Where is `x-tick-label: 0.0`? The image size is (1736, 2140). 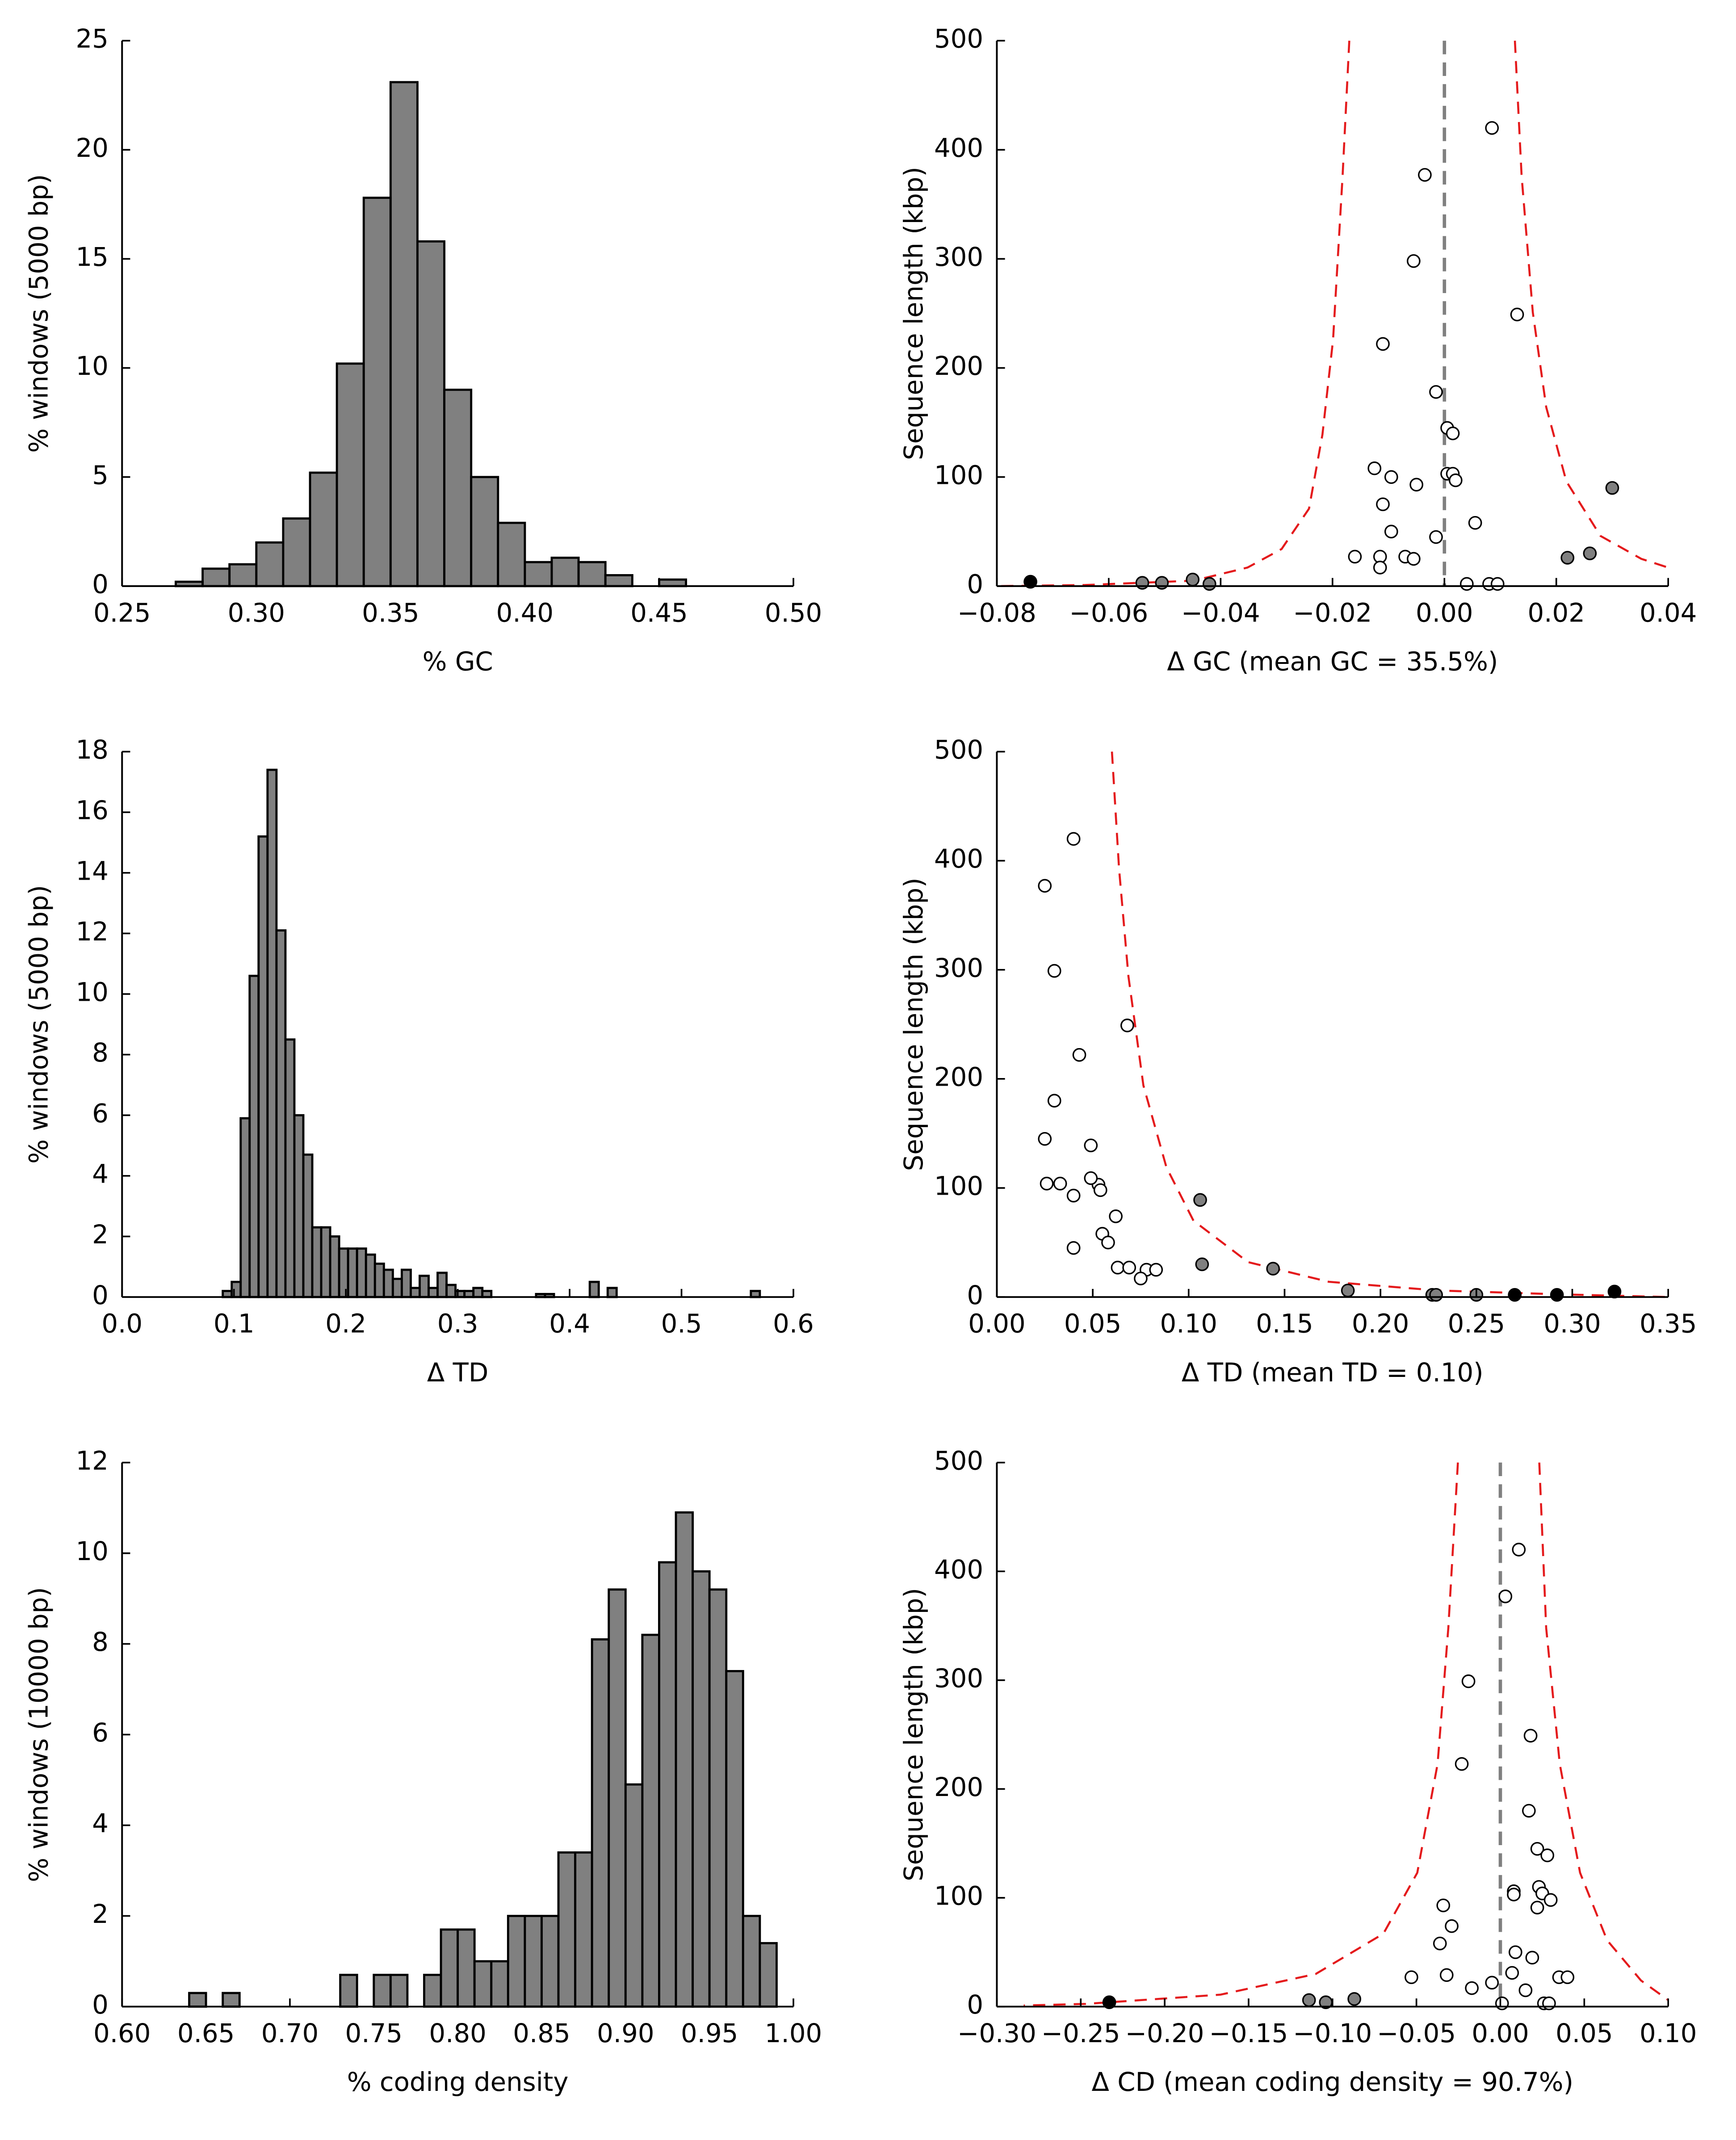
x-tick-label: 0.0 is located at coordinates (122, 1324).